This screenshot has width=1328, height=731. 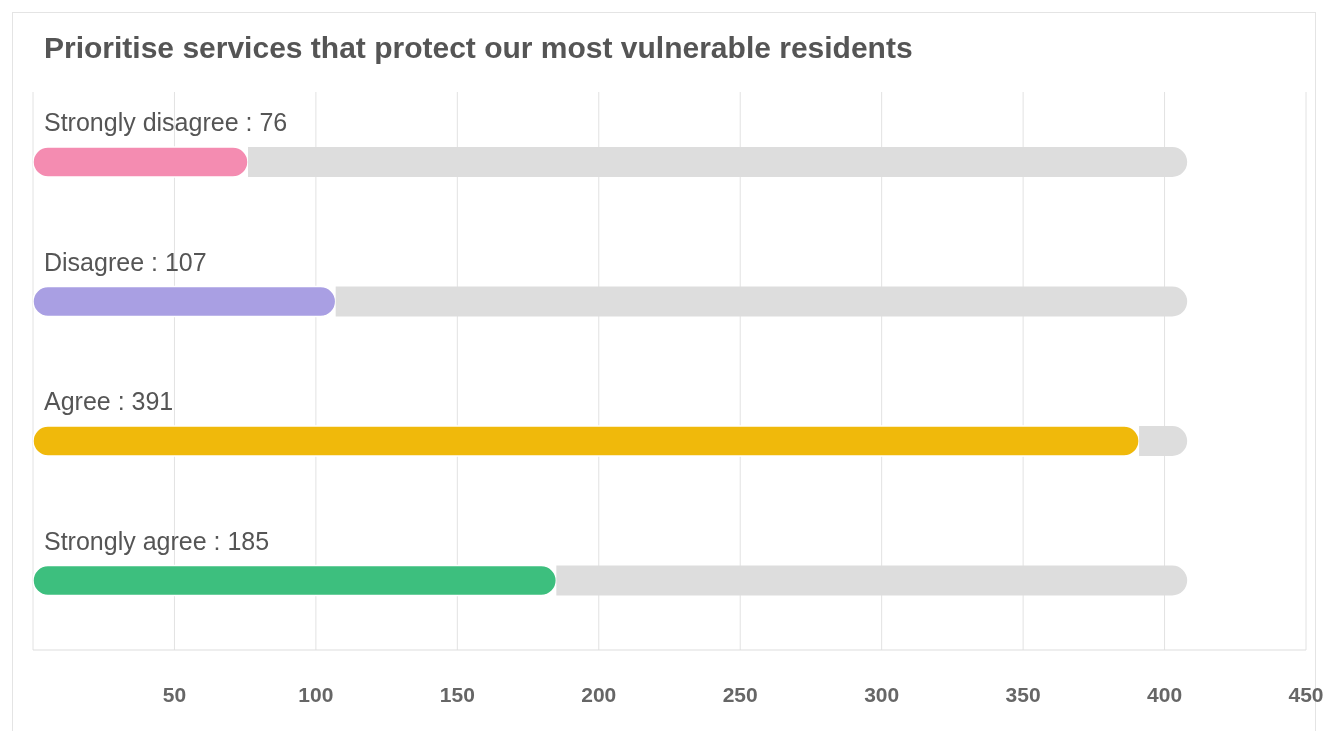 I want to click on x-tick-label: 350, so click(x=1023, y=695).